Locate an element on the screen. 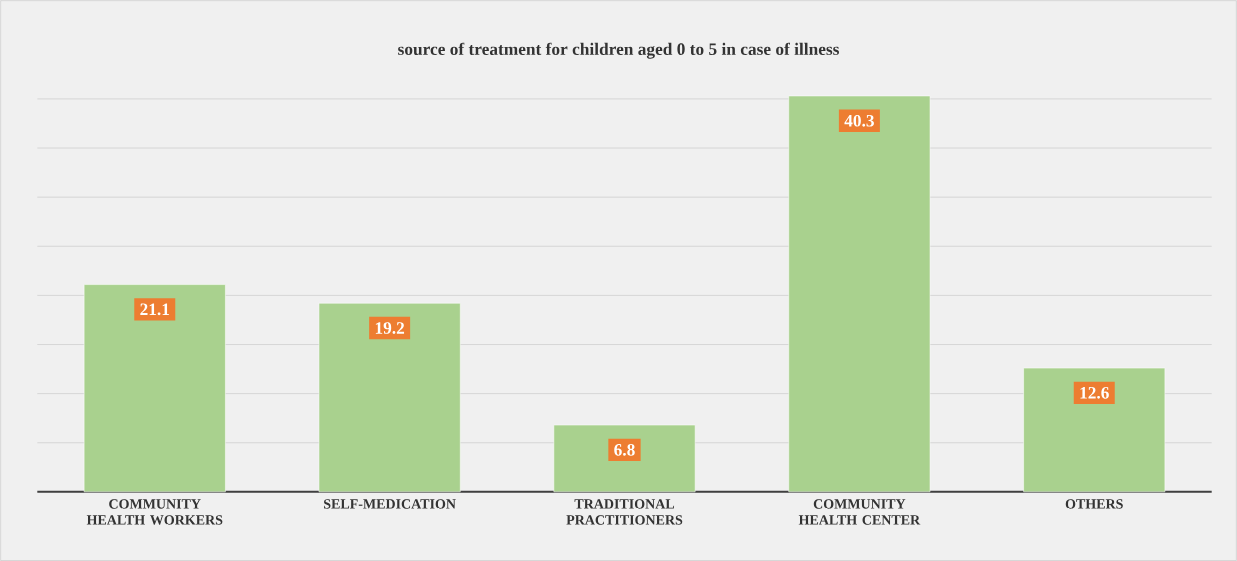 The height and width of the screenshot is (561, 1237). data-label: 12.6 is located at coordinates (1094, 392).